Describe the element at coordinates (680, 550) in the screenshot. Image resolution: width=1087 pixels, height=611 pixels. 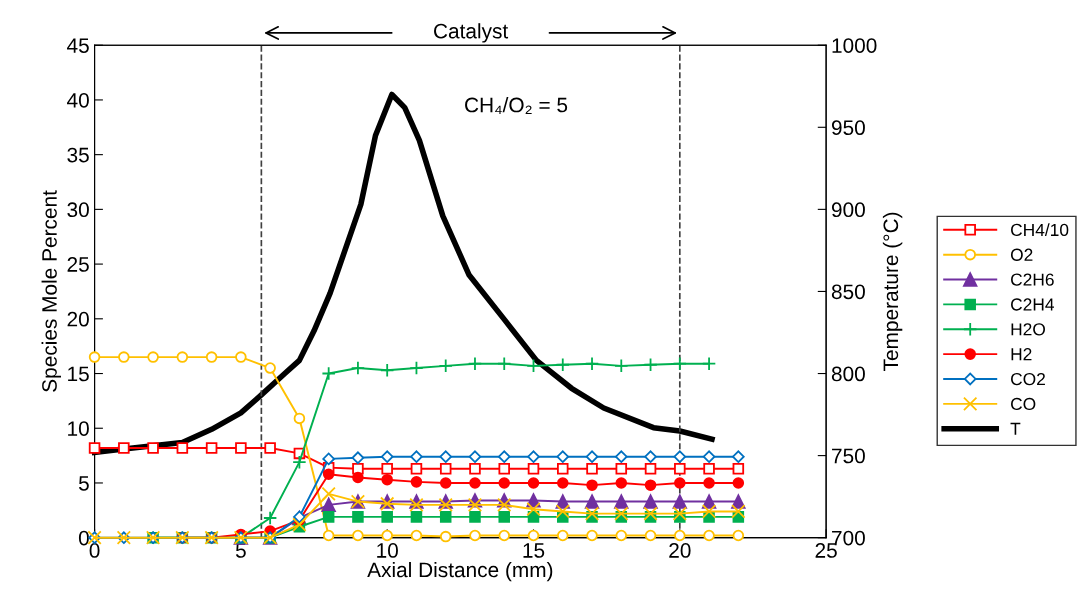
I see `x-tick-label: 20` at that location.